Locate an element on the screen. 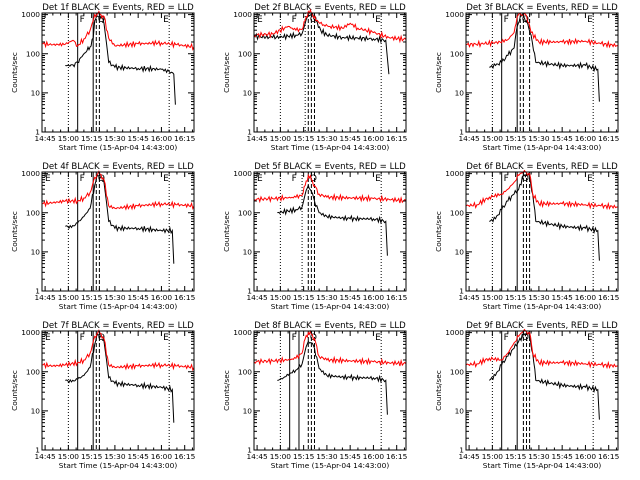  panel-title: Det 7f BLACK = Events, RED = LLD is located at coordinates (118, 326).